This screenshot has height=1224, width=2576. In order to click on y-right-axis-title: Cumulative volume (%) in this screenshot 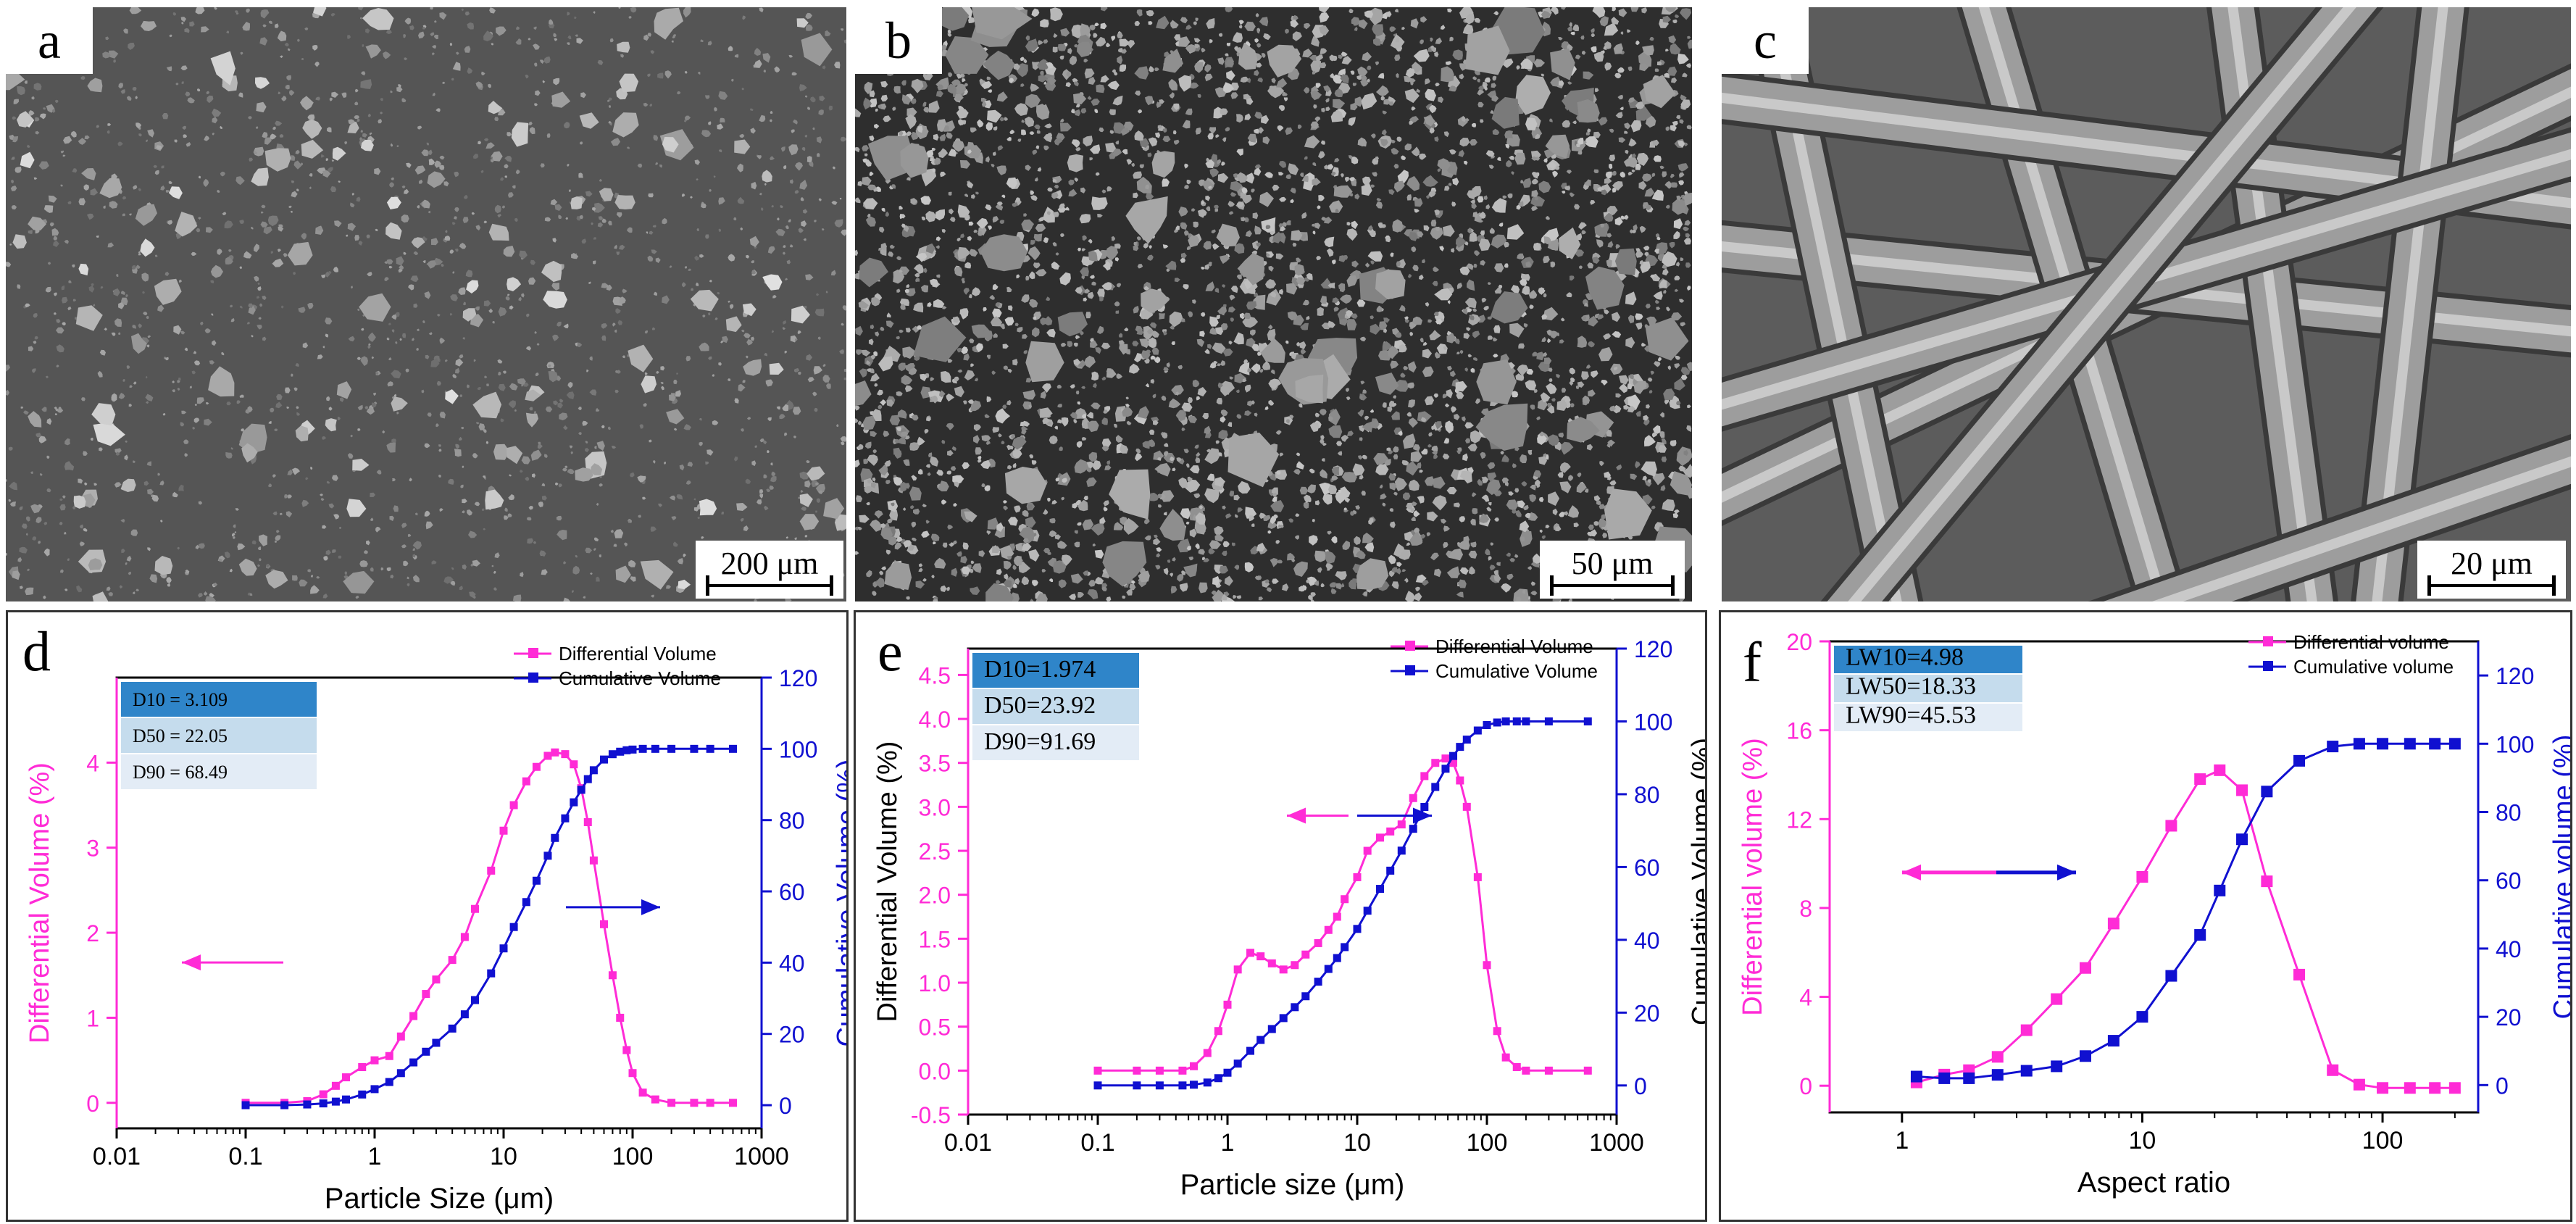, I will do `click(2559, 877)`.